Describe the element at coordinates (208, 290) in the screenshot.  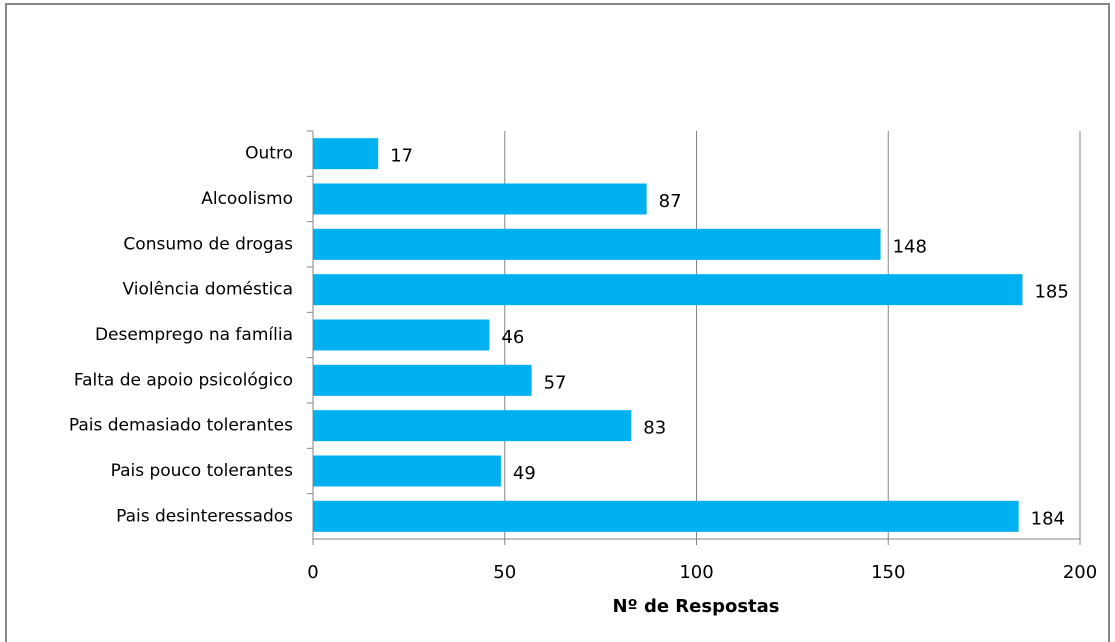
I see `y-tick-label: Violência doméstica` at that location.